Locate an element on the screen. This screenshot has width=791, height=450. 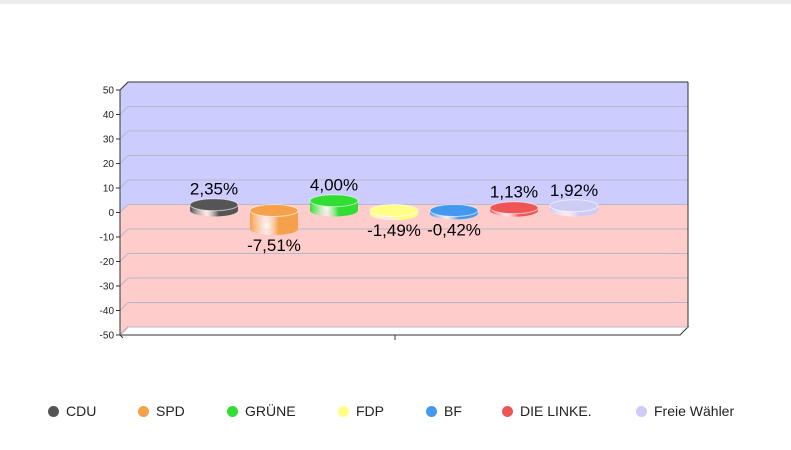
legend-item: GRÜNE is located at coordinates (261, 411).